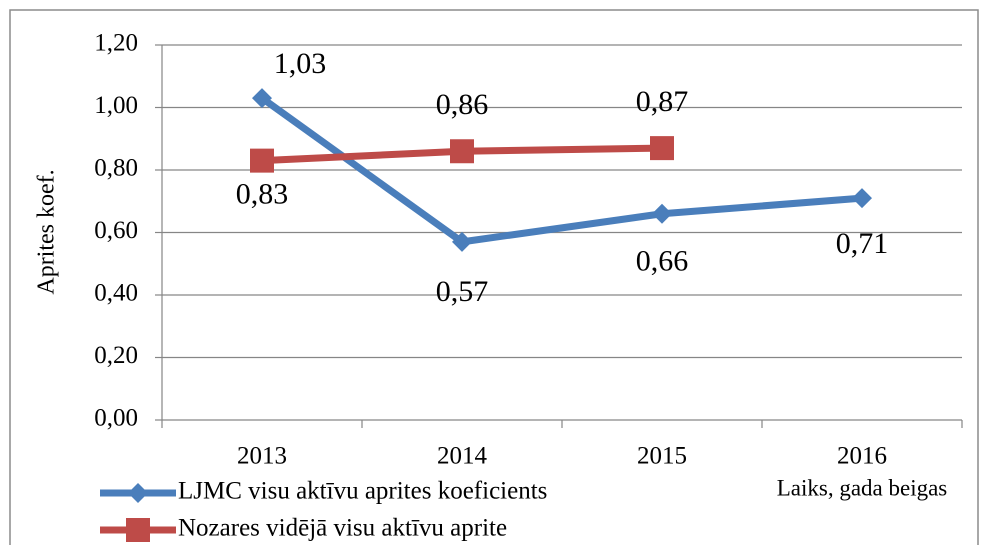  Describe the element at coordinates (116, 293) in the screenshot. I see `y-tick-label: 0,40` at that location.